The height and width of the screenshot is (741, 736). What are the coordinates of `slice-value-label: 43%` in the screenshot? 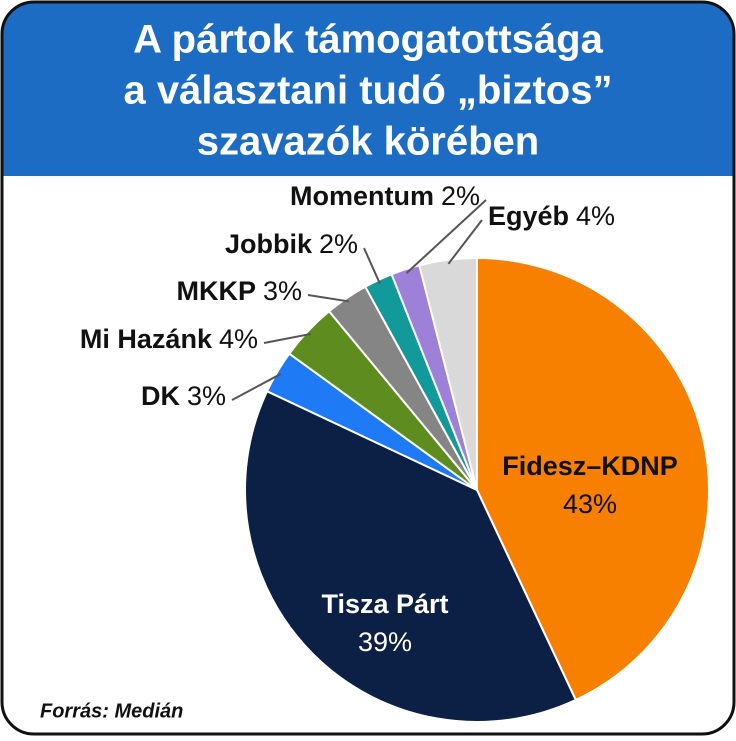 It's located at (590, 504).